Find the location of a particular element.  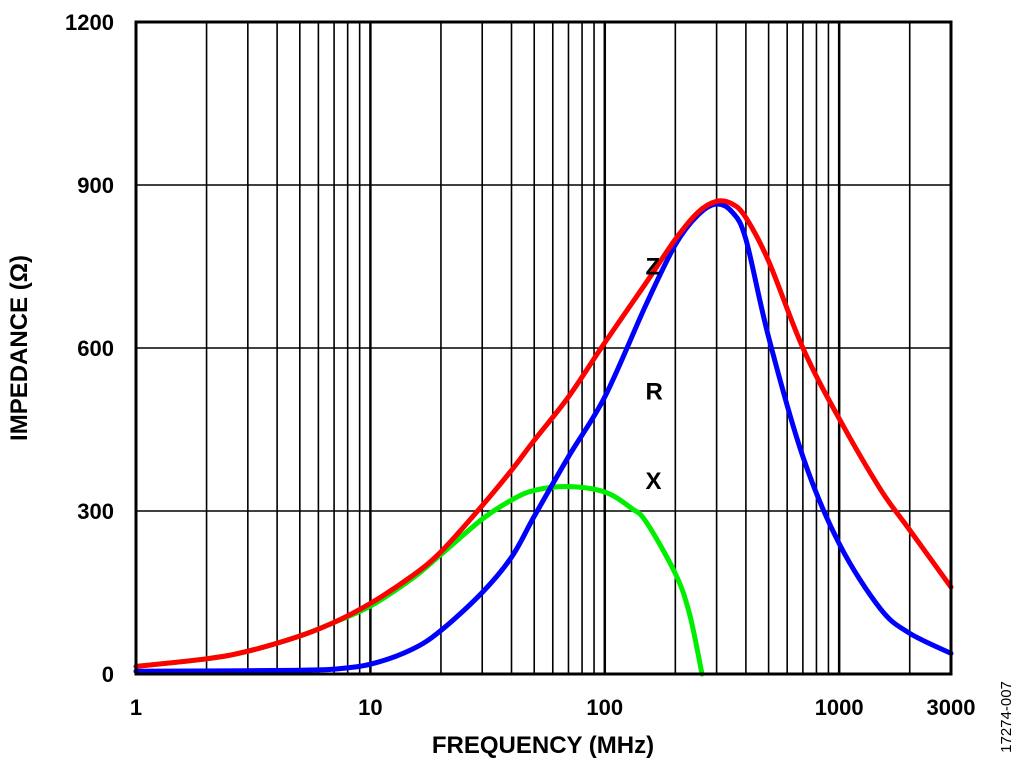

x-tick-label: 1000 is located at coordinates (839, 707).